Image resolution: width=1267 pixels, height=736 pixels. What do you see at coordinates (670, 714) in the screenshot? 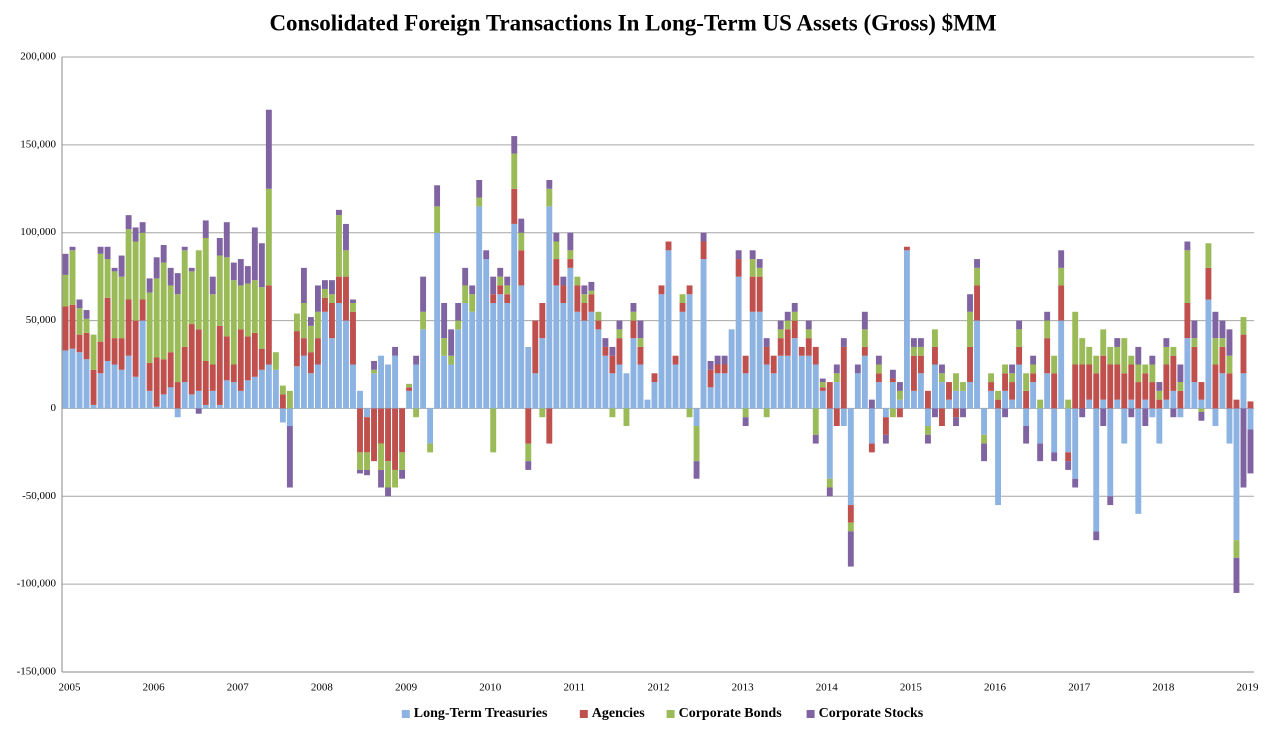
I see `legend-swatch` at bounding box center [670, 714].